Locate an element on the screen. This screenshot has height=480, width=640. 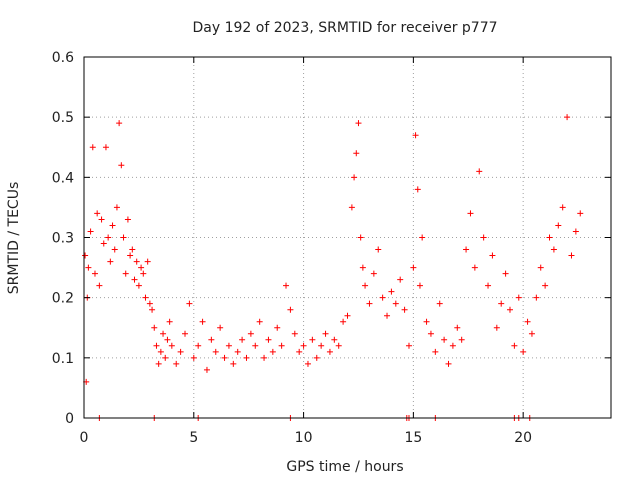
y-tick-label: 0.4 is located at coordinates (63, 178).